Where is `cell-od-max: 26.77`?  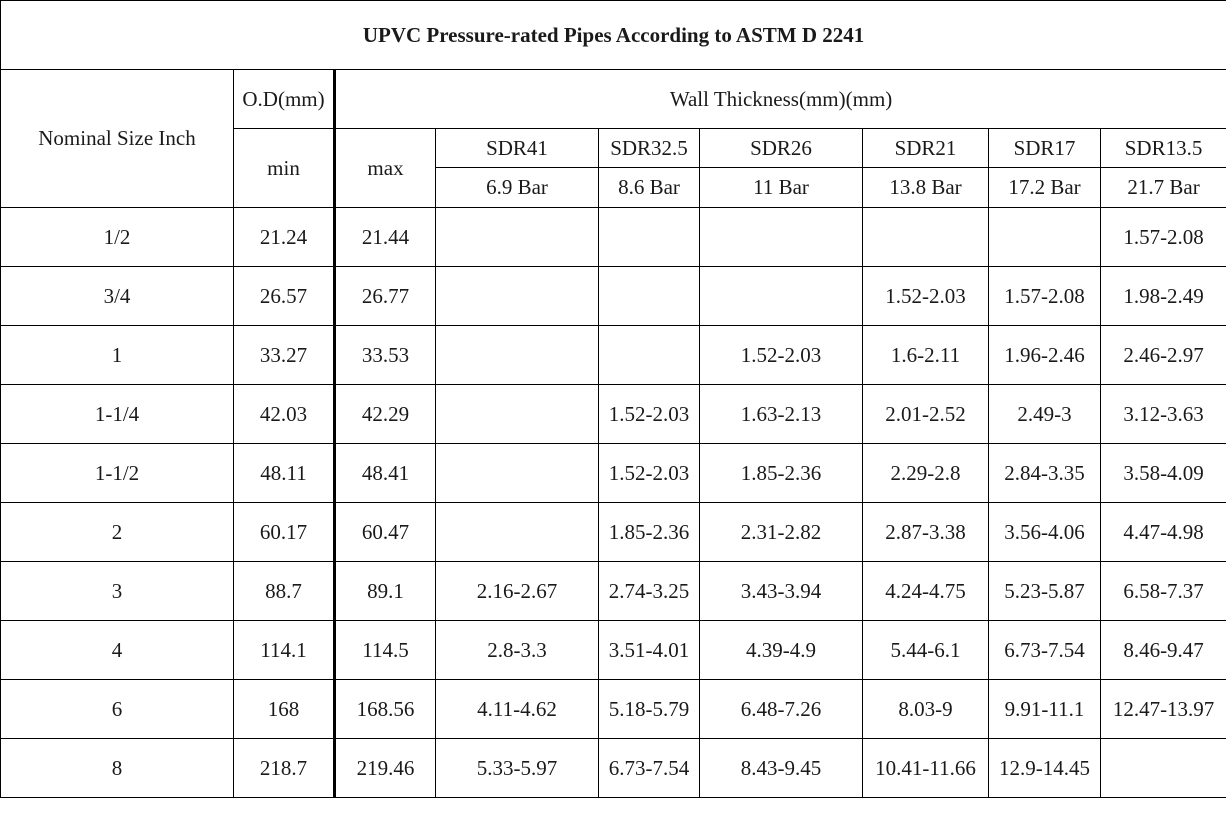
cell-od-max: 26.77 is located at coordinates (385, 296).